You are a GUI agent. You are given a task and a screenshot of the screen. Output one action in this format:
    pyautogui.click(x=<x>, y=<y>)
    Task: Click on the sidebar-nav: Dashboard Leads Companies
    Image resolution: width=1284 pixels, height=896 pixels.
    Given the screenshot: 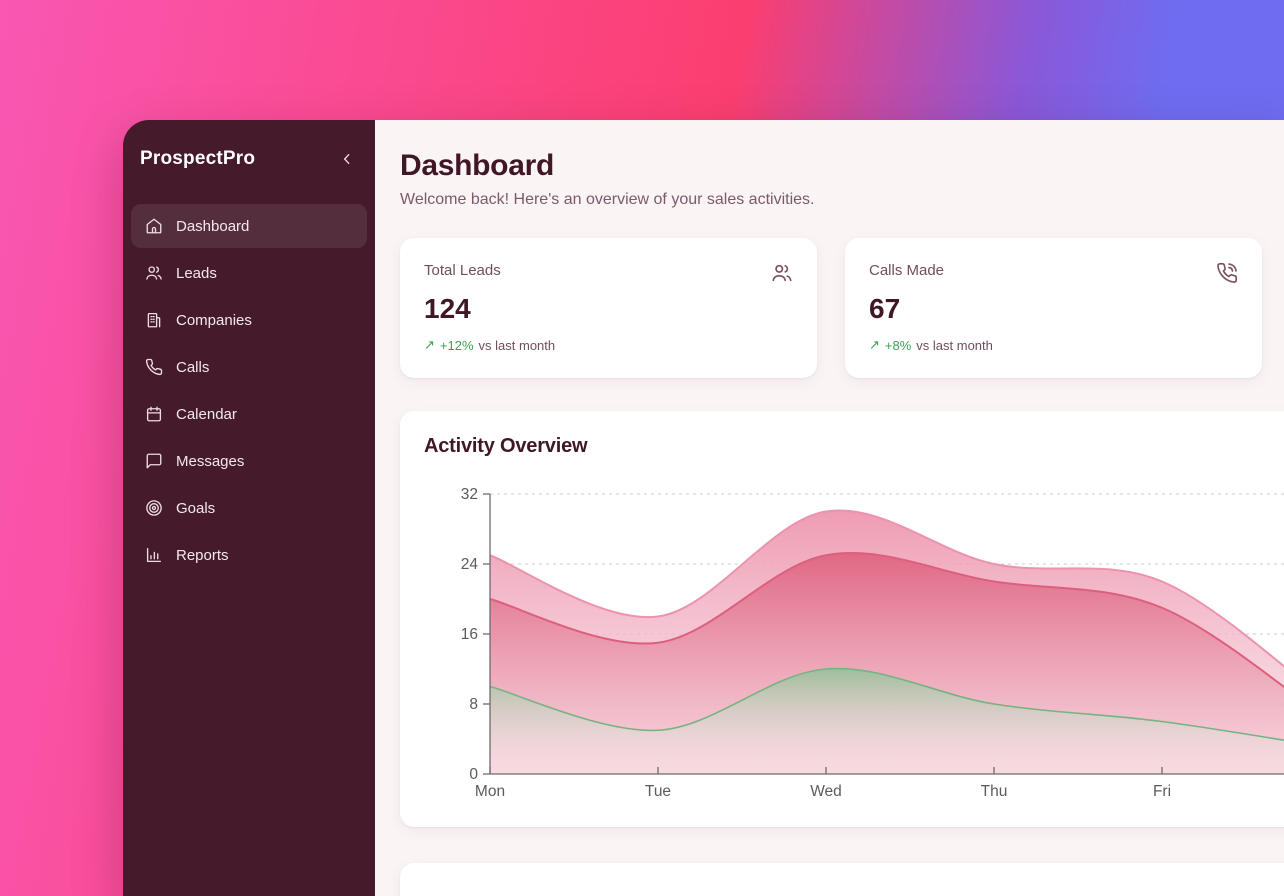 What is the action you would take?
    pyautogui.click(x=249, y=390)
    